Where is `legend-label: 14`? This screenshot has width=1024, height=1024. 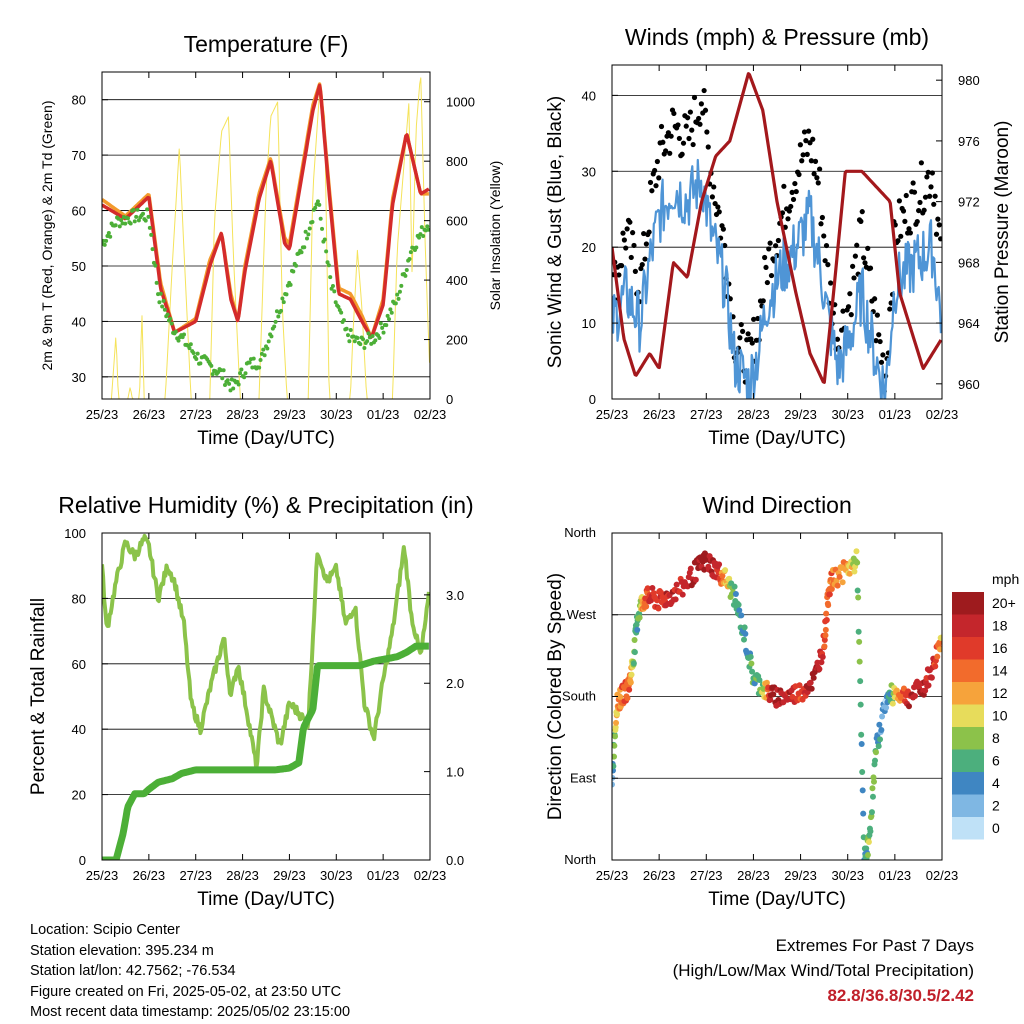 legend-label: 14 is located at coordinates (1000, 671).